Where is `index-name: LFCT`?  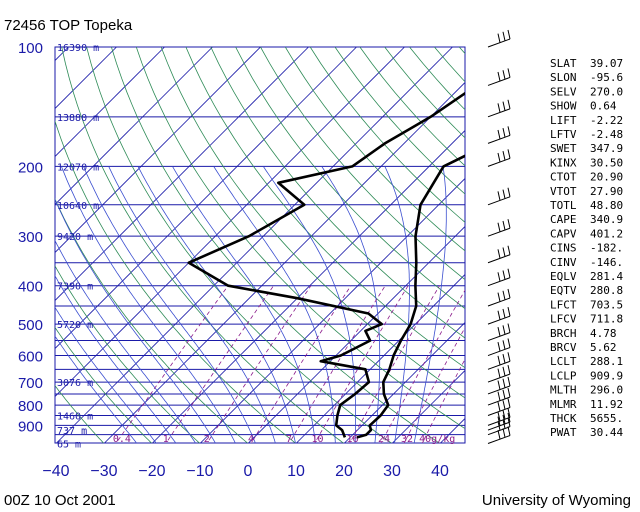
index-name: LFCT is located at coordinates (563, 304).